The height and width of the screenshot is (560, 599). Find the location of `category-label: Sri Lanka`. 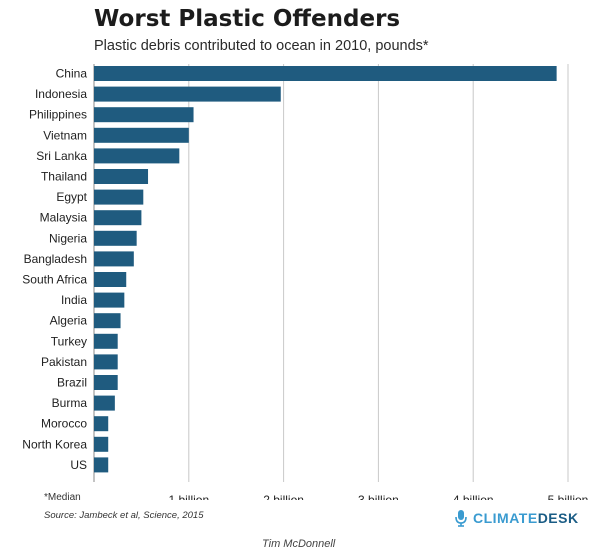

category-label: Sri Lanka is located at coordinates (61, 156).